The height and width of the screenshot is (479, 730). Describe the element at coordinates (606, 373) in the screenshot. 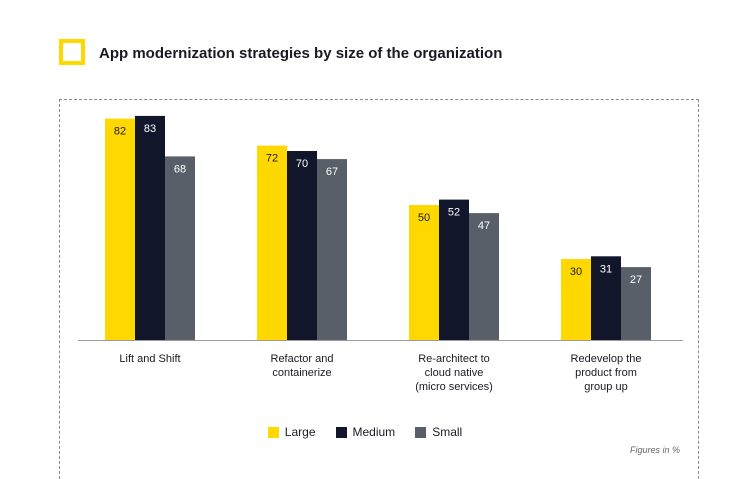

I see `category-label-3: Redevelop the product from group up` at that location.